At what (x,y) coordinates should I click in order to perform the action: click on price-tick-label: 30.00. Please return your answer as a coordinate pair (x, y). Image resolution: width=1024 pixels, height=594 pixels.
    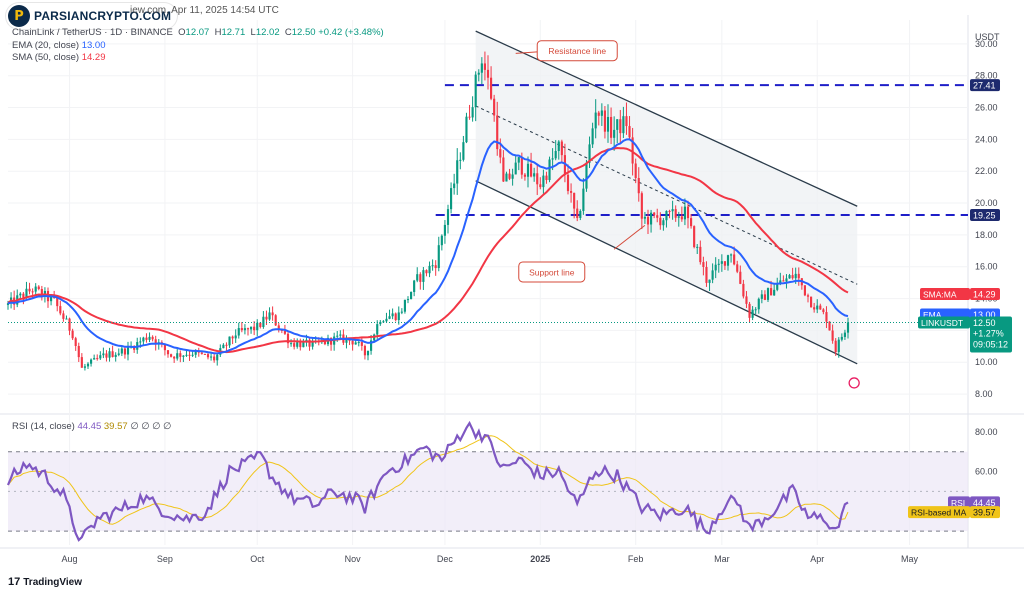
    Looking at the image, I should click on (986, 44).